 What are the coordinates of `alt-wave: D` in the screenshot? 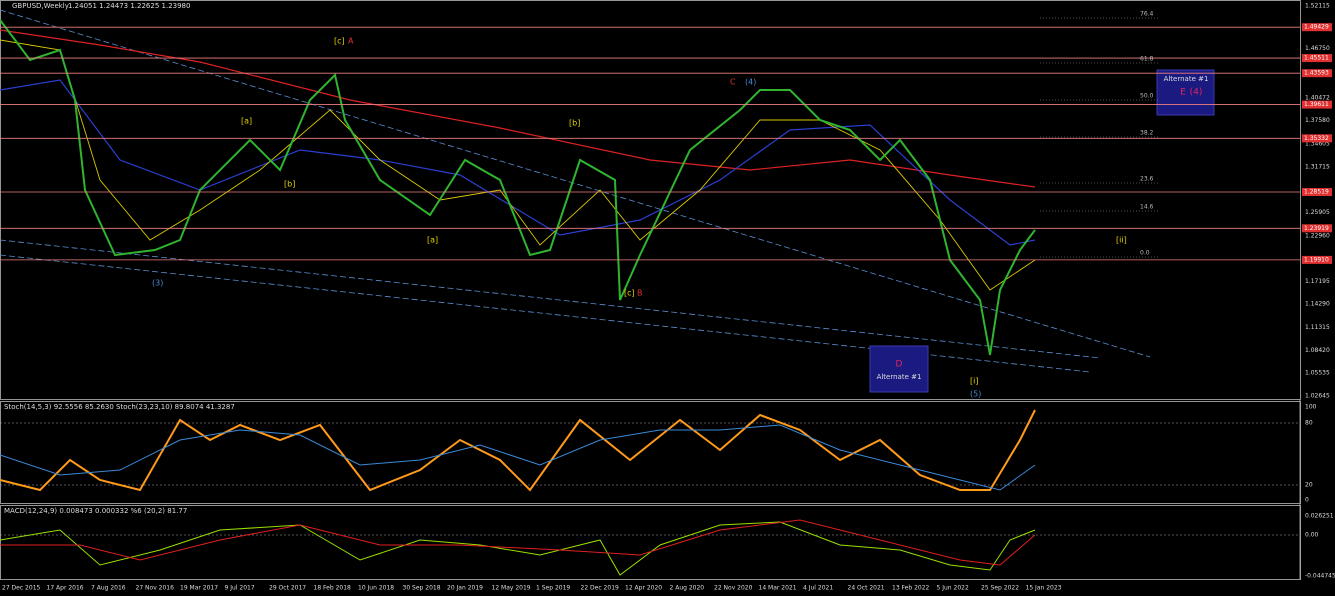 It's located at (899, 365).